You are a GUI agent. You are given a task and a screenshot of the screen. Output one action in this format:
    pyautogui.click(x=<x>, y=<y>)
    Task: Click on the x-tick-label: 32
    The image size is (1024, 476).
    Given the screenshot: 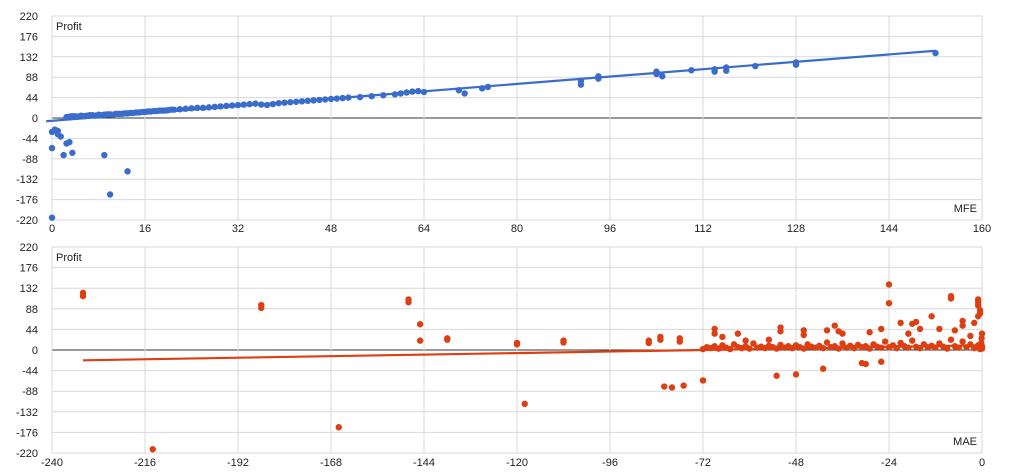 What is the action you would take?
    pyautogui.click(x=238, y=229)
    